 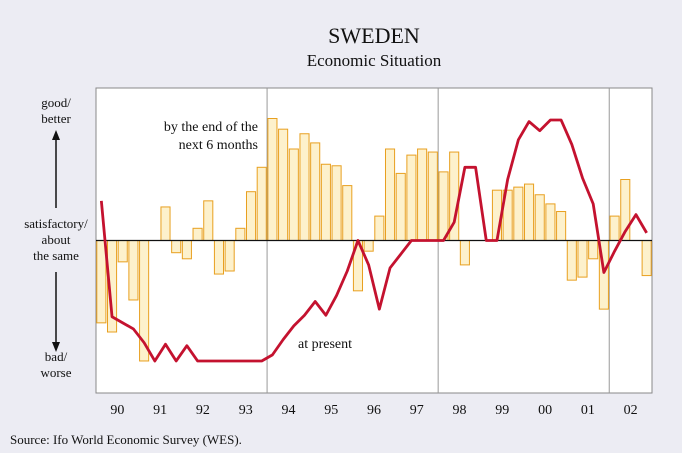 I want to click on x-tick-label: 92, so click(x=203, y=410).